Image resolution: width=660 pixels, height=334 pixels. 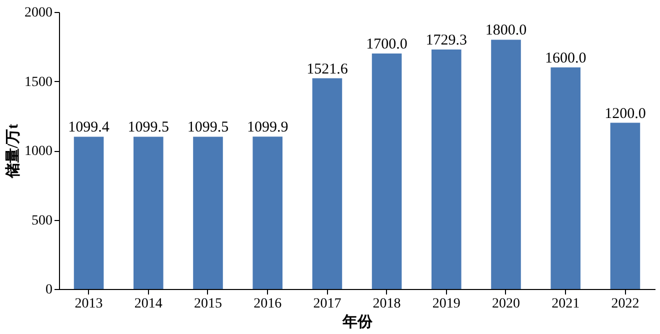 I want to click on y-tick-label: 500, so click(x=42, y=220).